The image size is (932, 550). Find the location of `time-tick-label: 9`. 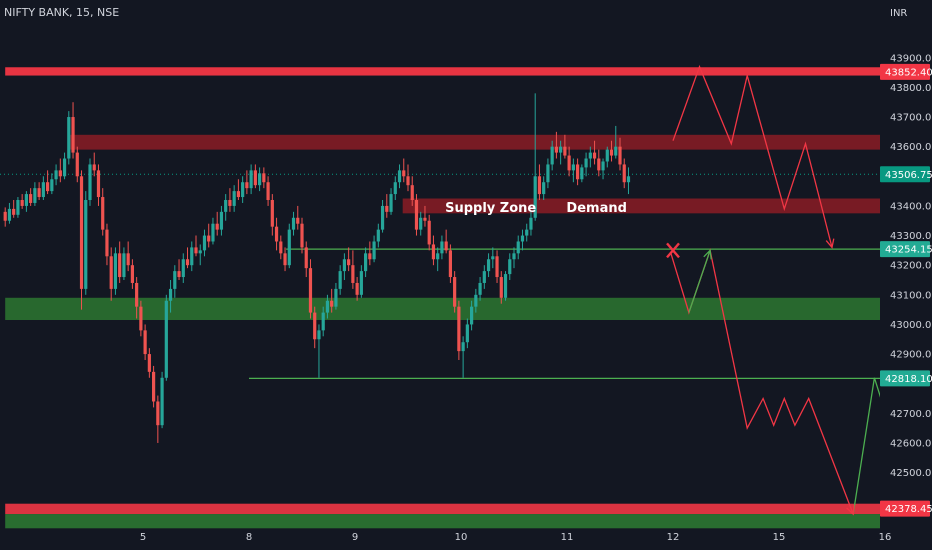

time-tick-label: 9 is located at coordinates (355, 537).